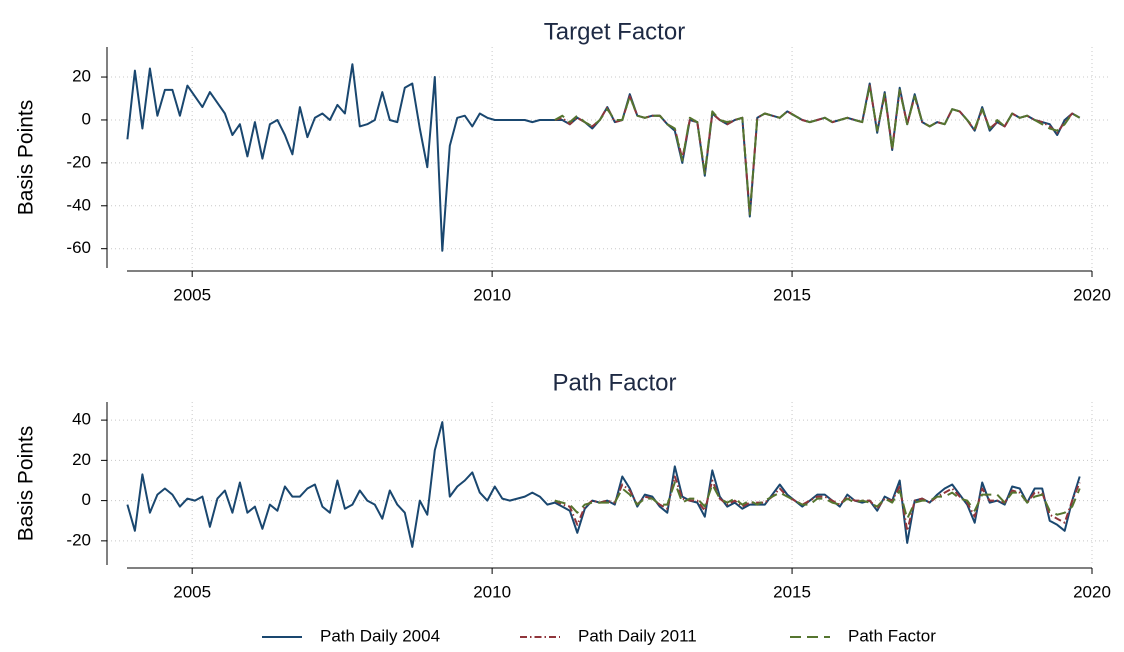 The height and width of the screenshot is (652, 1124). Describe the element at coordinates (637, 635) in the screenshot. I see `legend-label: Path Daily 2011` at that location.